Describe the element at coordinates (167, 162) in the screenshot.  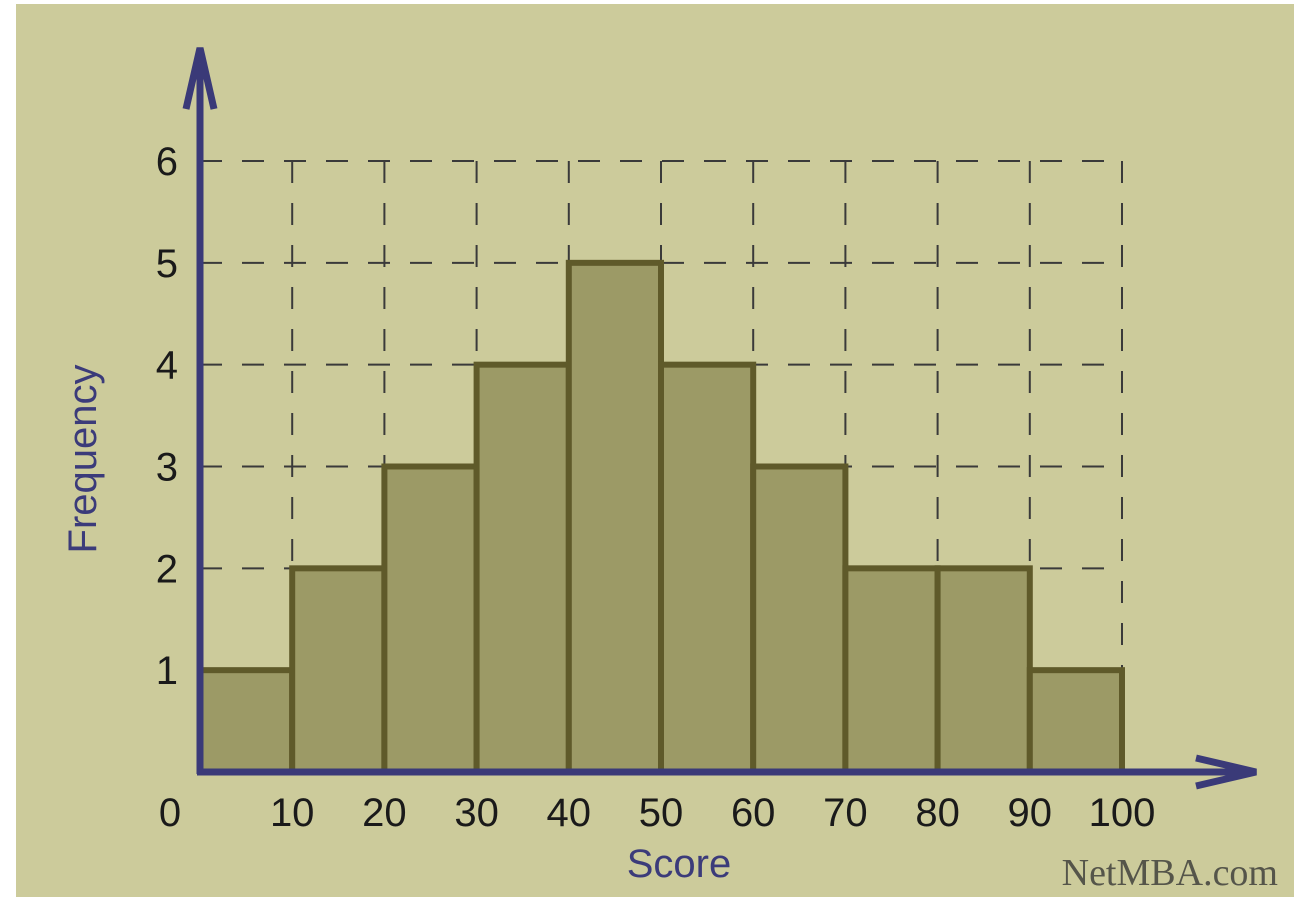
I see `y-tick-label: 6` at that location.